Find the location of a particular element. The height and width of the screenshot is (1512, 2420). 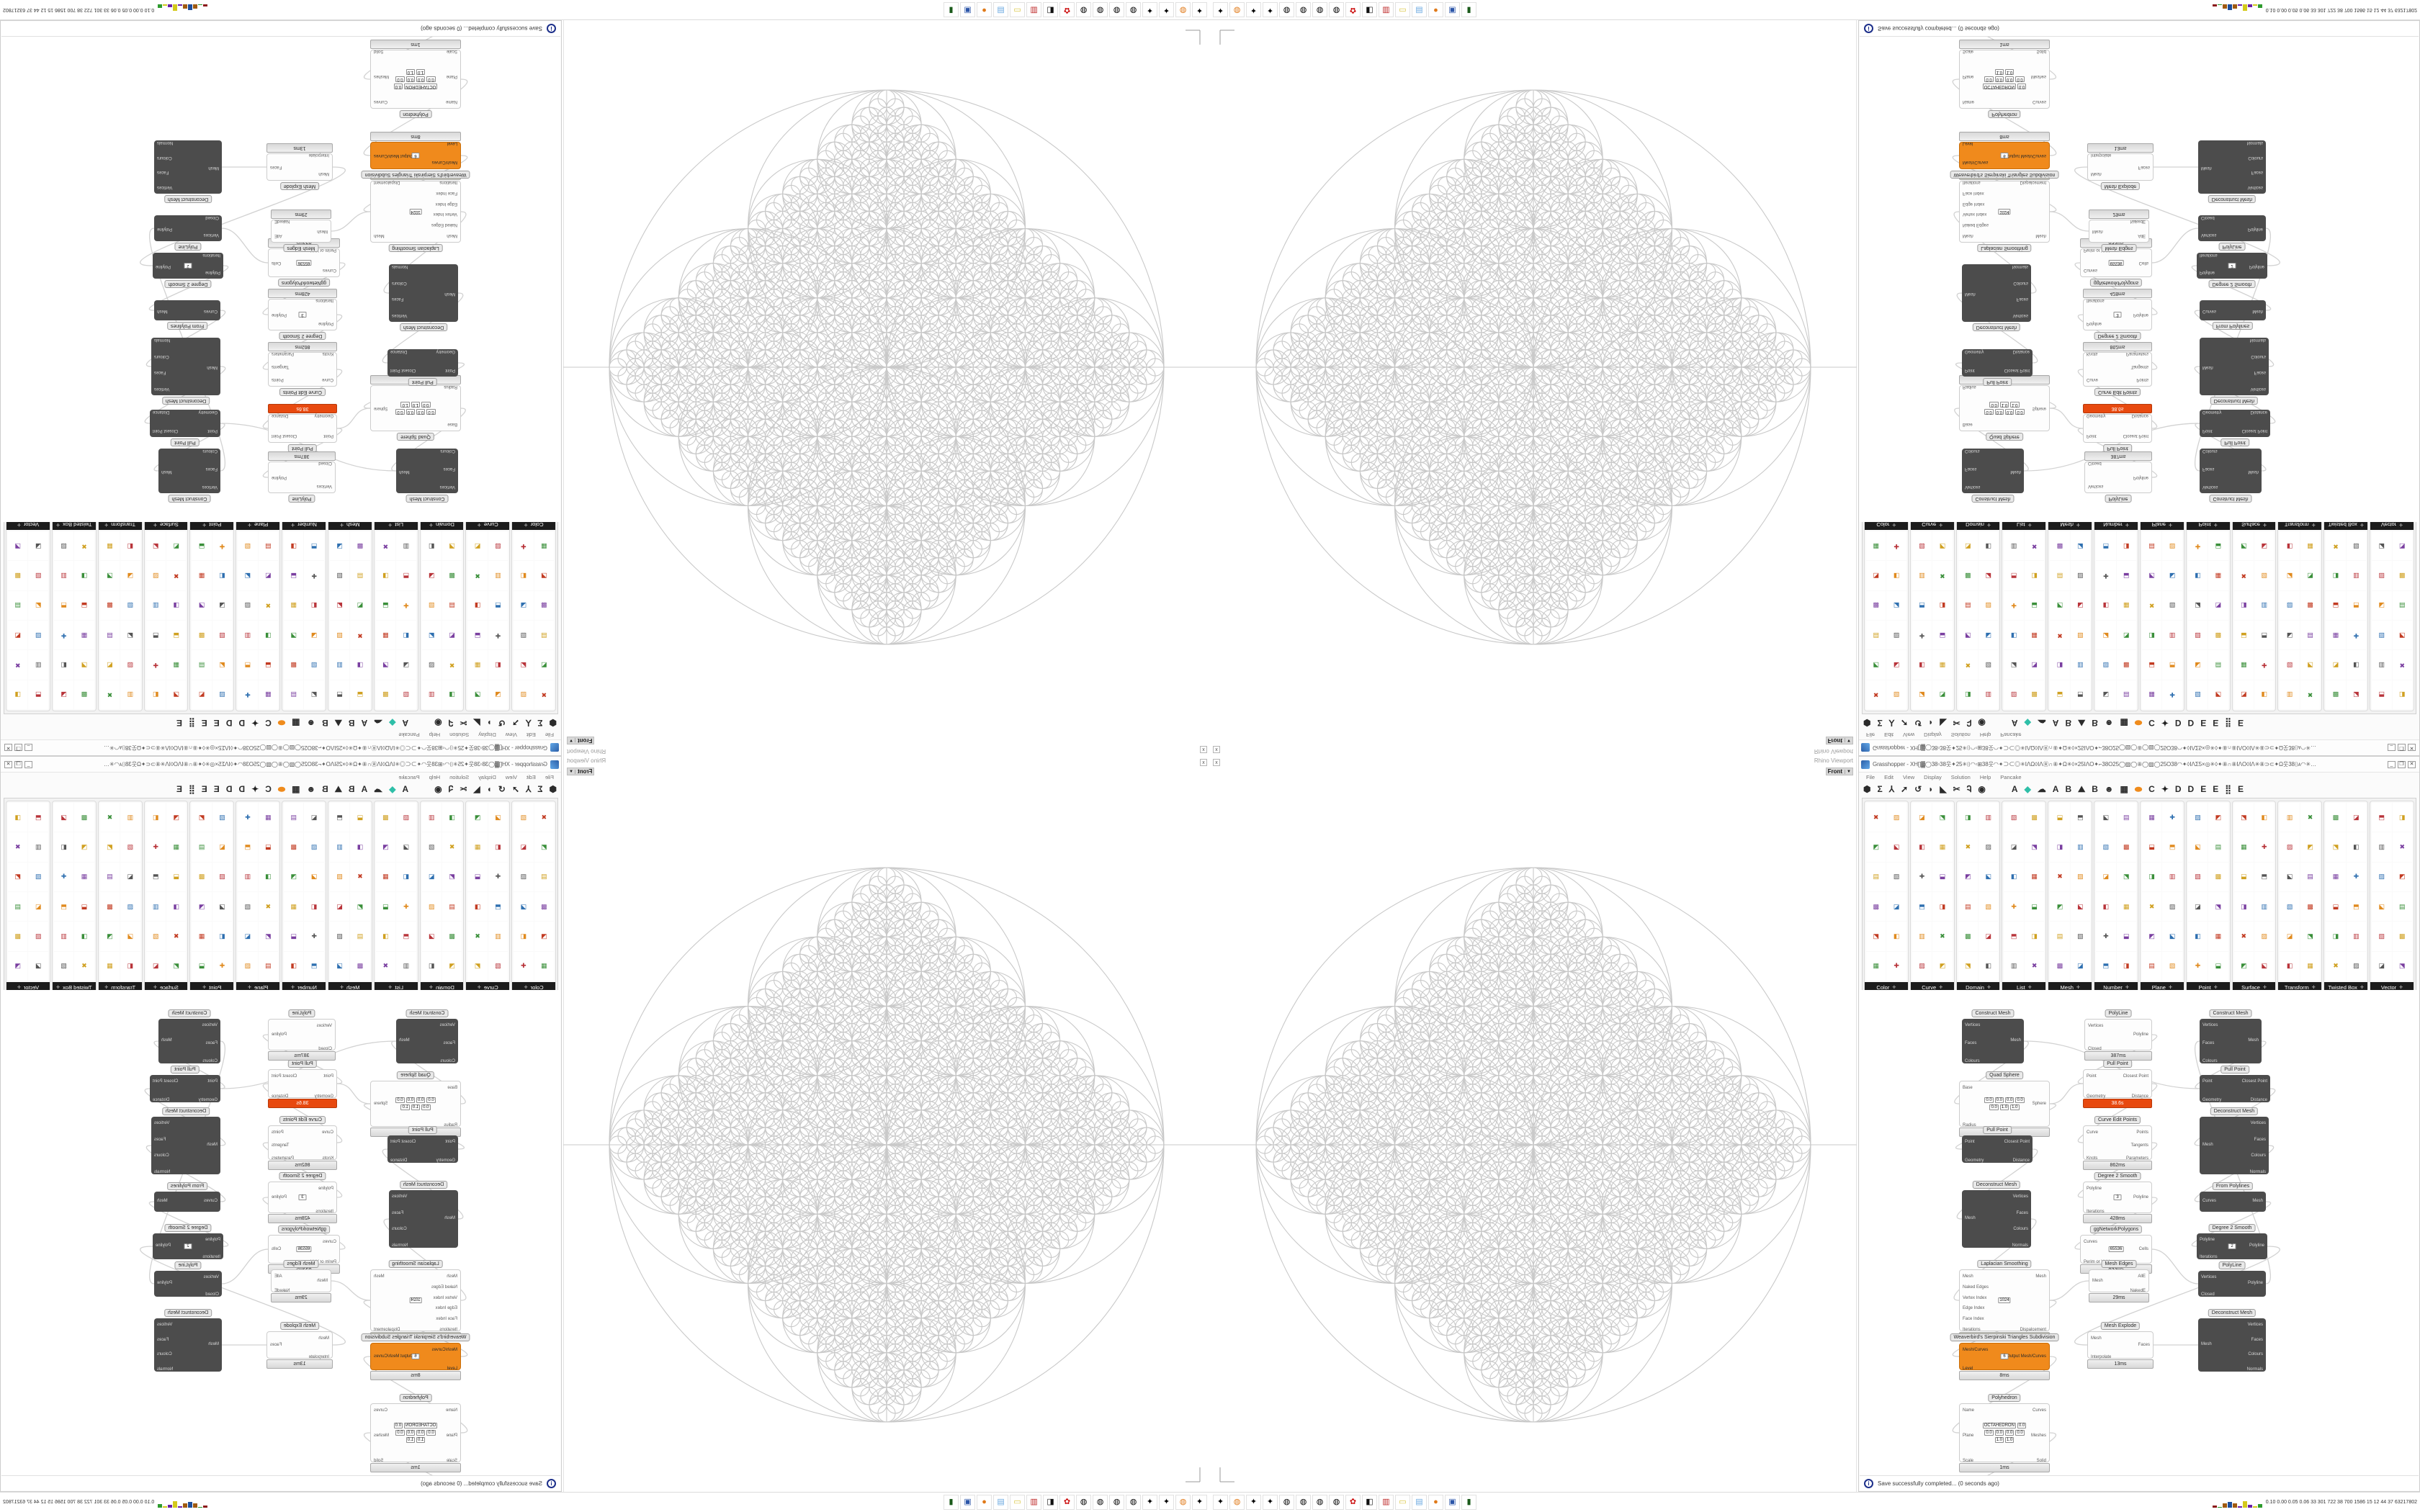

node-input-port: Mesh is located at coordinates (2207, 1145).